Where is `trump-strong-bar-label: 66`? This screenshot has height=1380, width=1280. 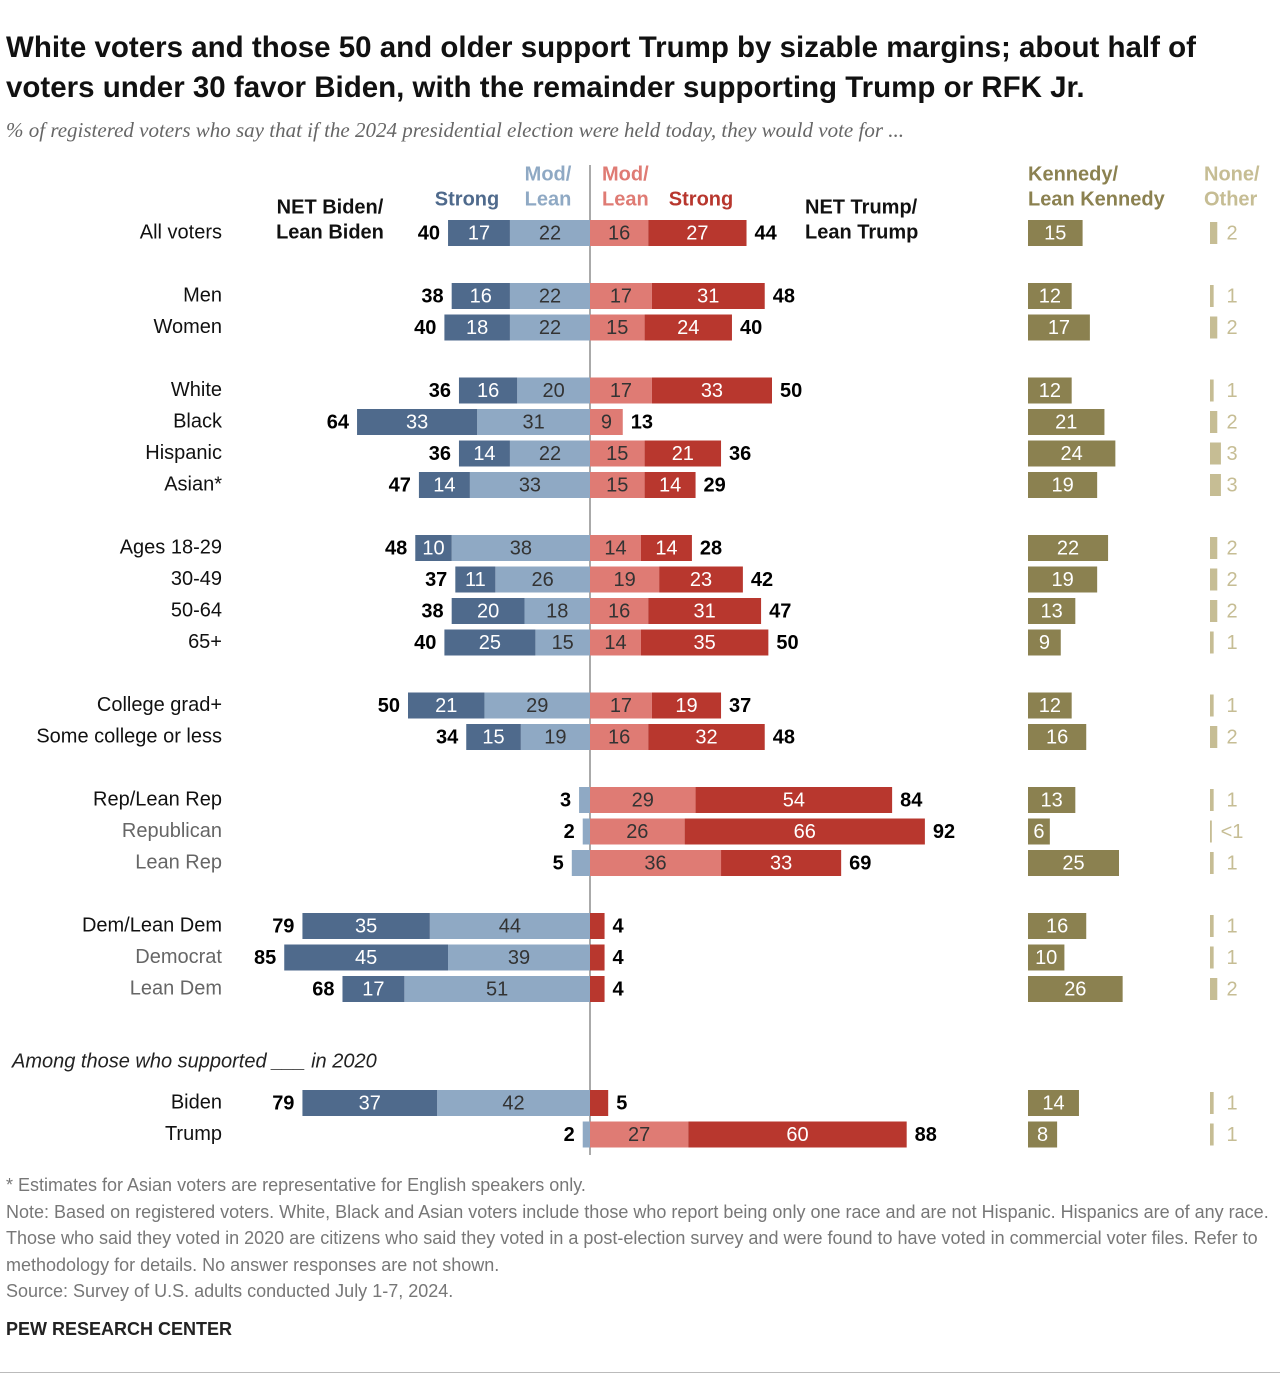
trump-strong-bar-label: 66 is located at coordinates (805, 832).